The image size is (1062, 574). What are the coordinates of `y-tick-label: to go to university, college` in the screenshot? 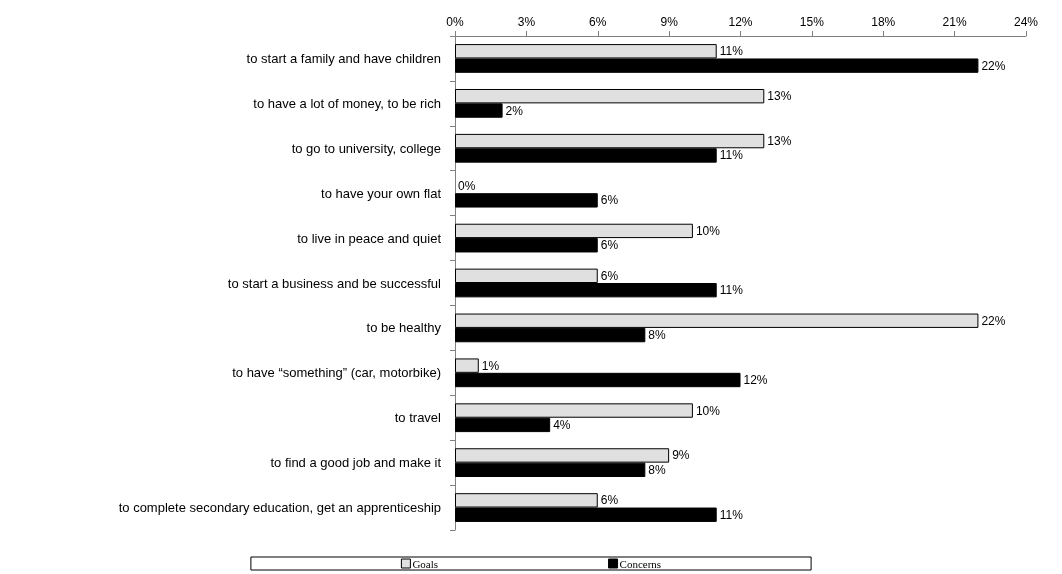 It's located at (366, 148).